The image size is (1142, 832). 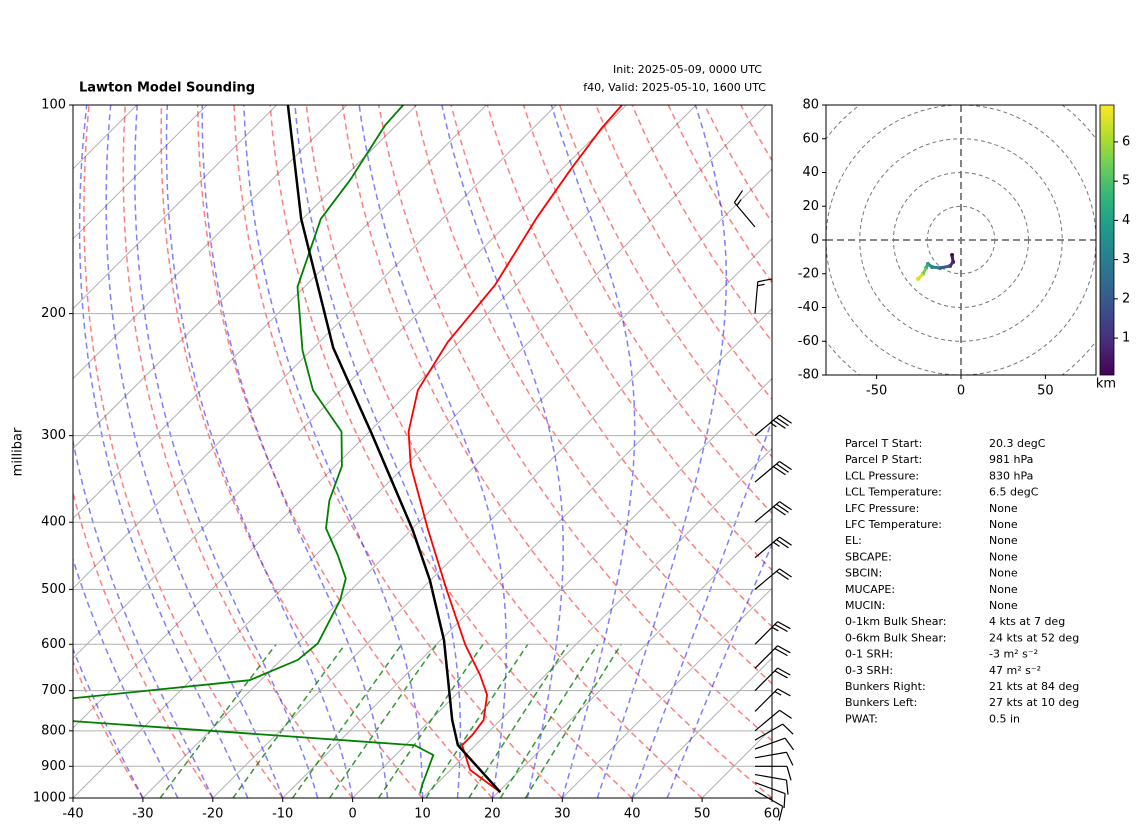 I want to click on parameter-value: 27 kts at 10 deg, so click(x=1034, y=702).